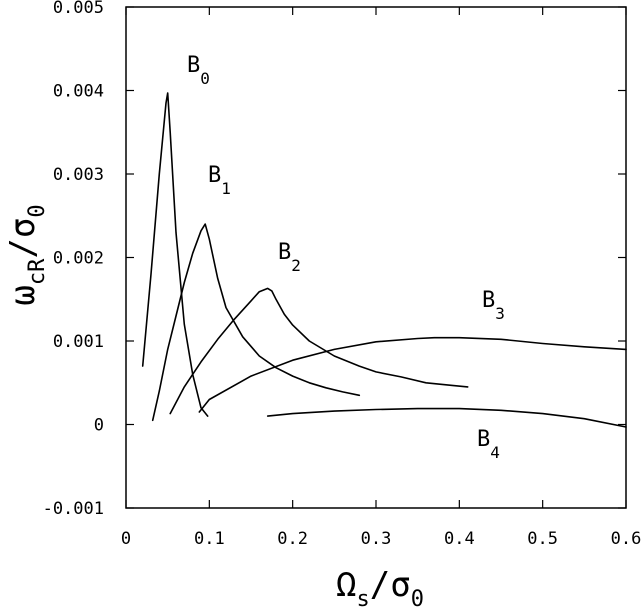 This screenshot has height=610, width=643. I want to click on series-line-b1, so click(256, 322).